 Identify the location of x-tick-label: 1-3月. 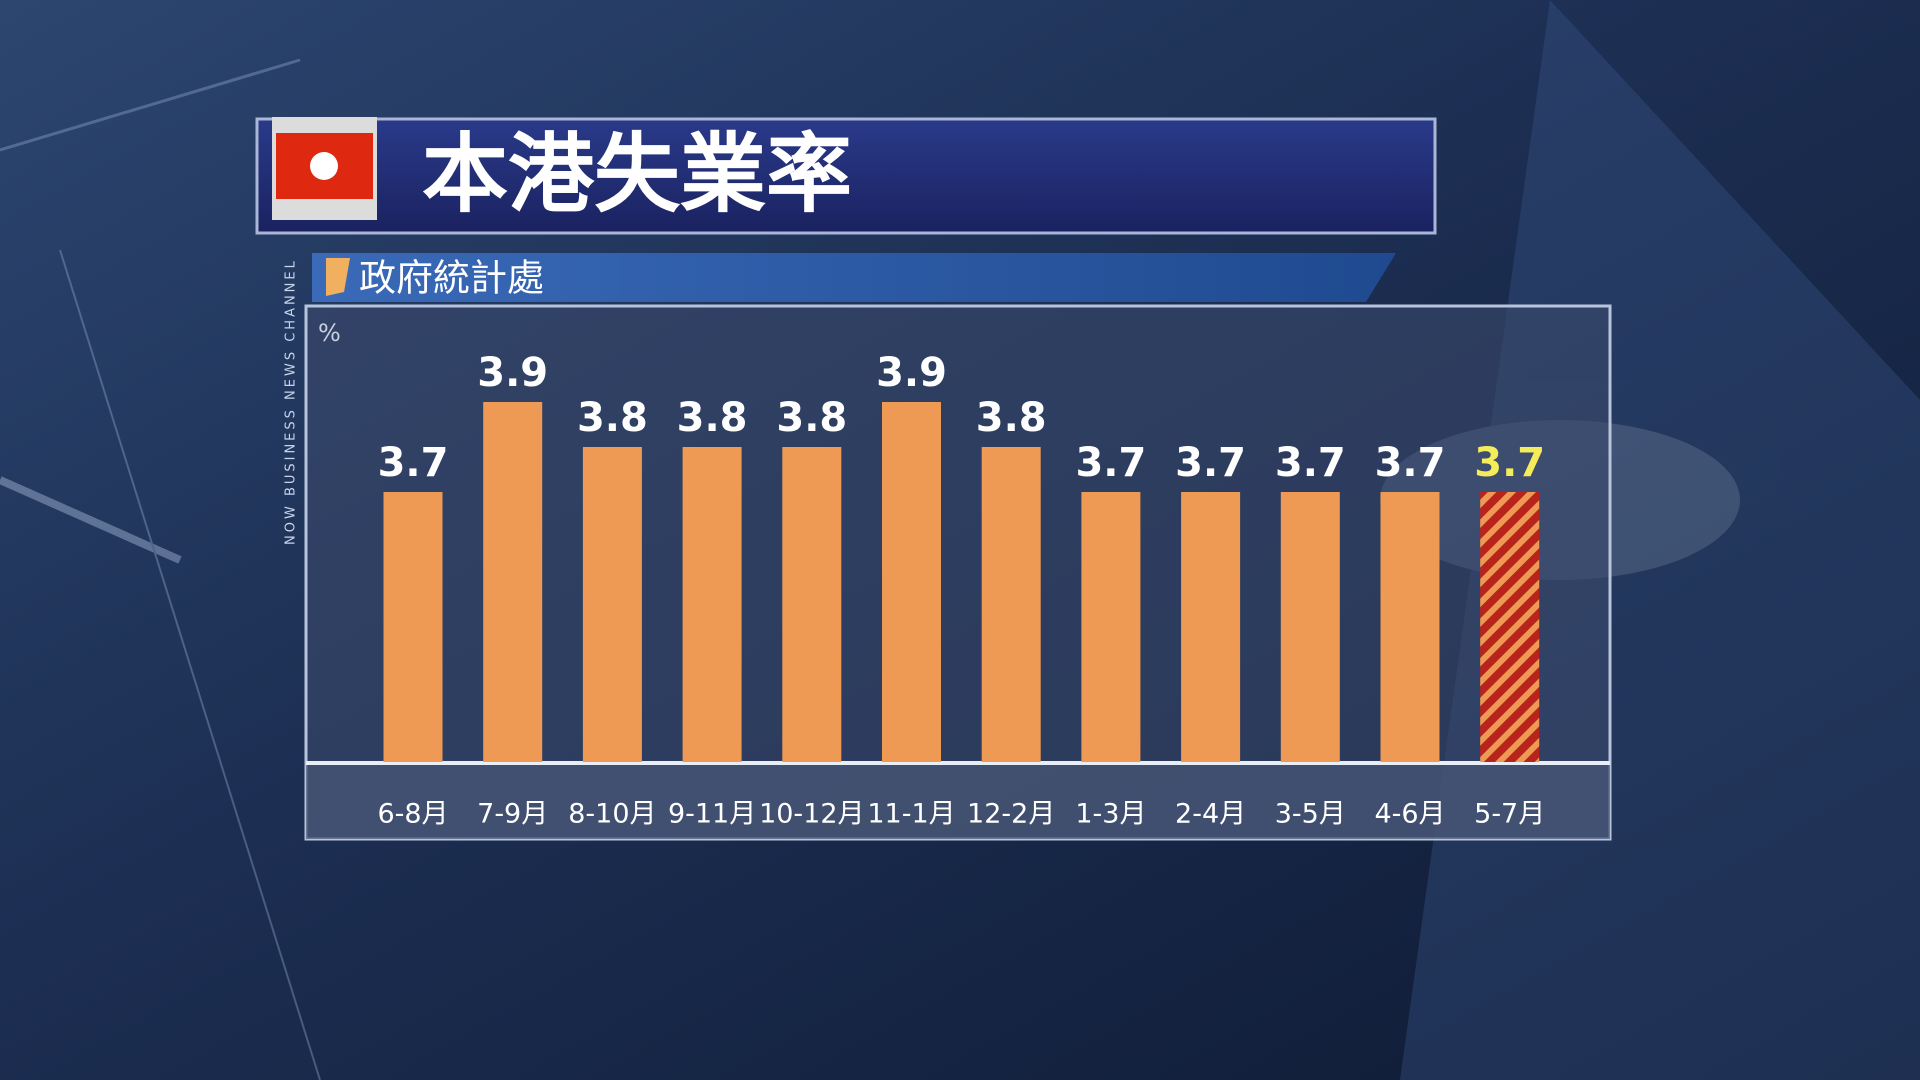
(1110, 814).